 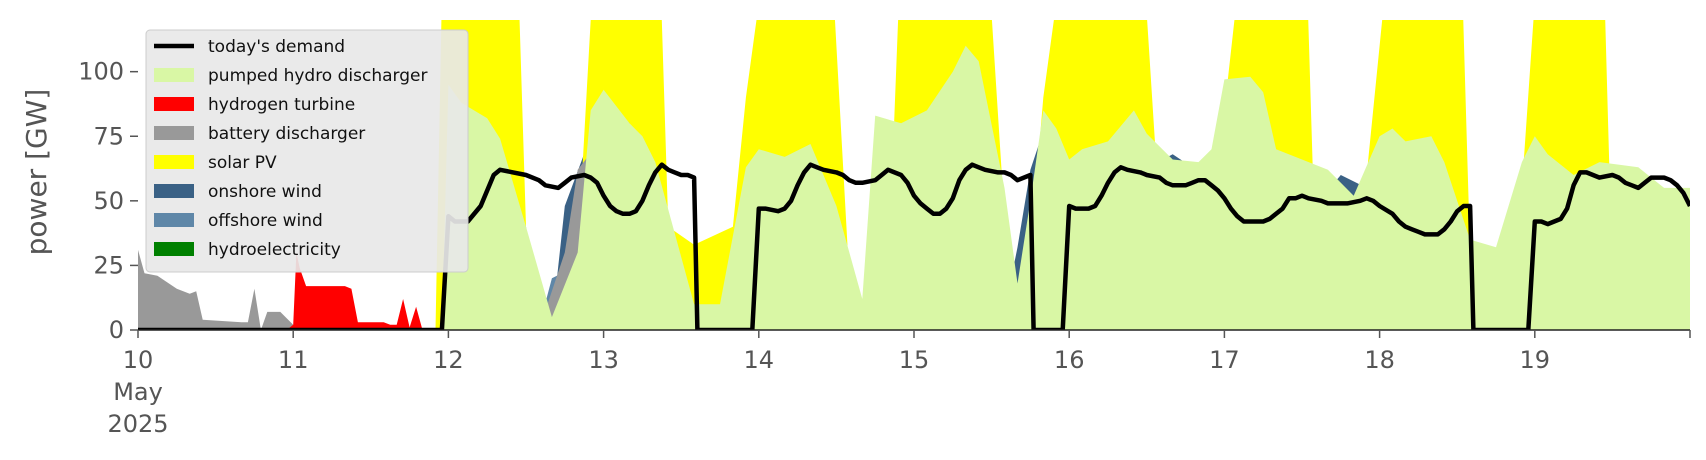 What do you see at coordinates (265, 192) in the screenshot?
I see `legend-label: onshore wind` at bounding box center [265, 192].